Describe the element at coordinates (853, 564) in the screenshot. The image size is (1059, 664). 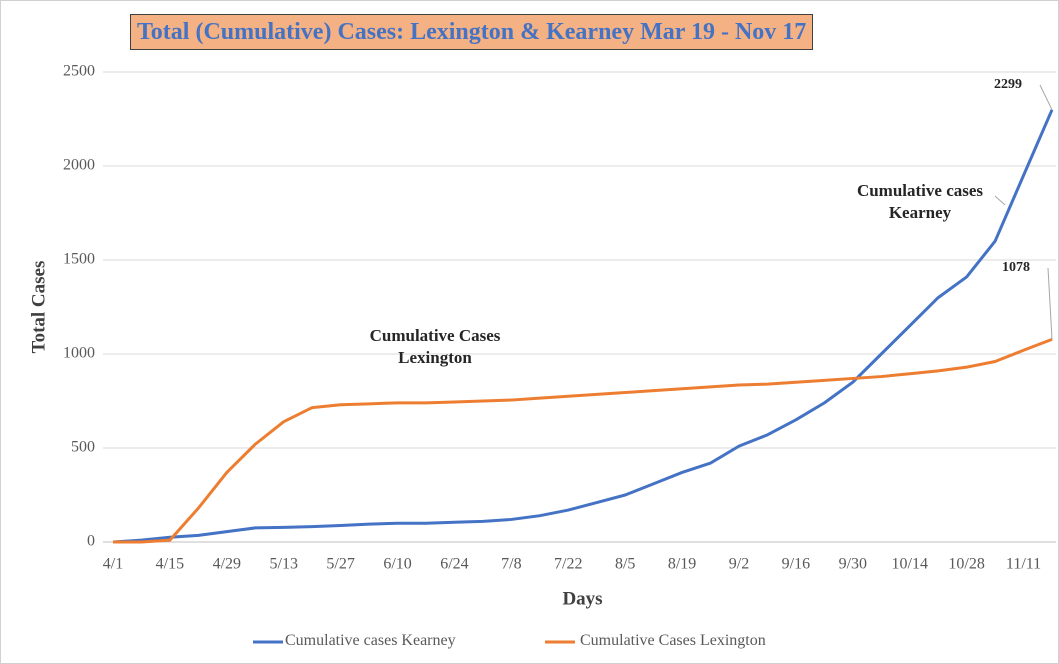
I see `x-tick-label: 9/30` at that location.